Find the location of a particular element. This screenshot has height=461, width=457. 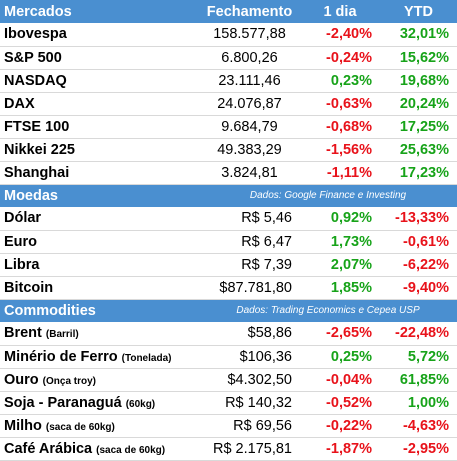

row-ytd-change: -2,95% is located at coordinates (418, 449).